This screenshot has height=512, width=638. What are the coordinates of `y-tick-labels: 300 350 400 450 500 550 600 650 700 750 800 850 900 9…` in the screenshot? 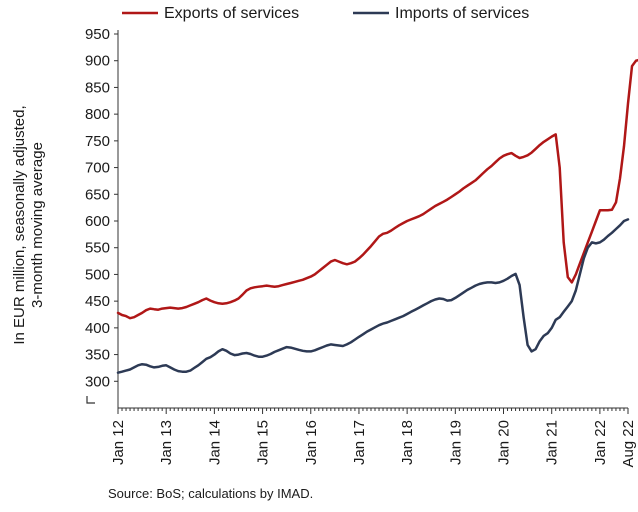 It's located at (101, 208).